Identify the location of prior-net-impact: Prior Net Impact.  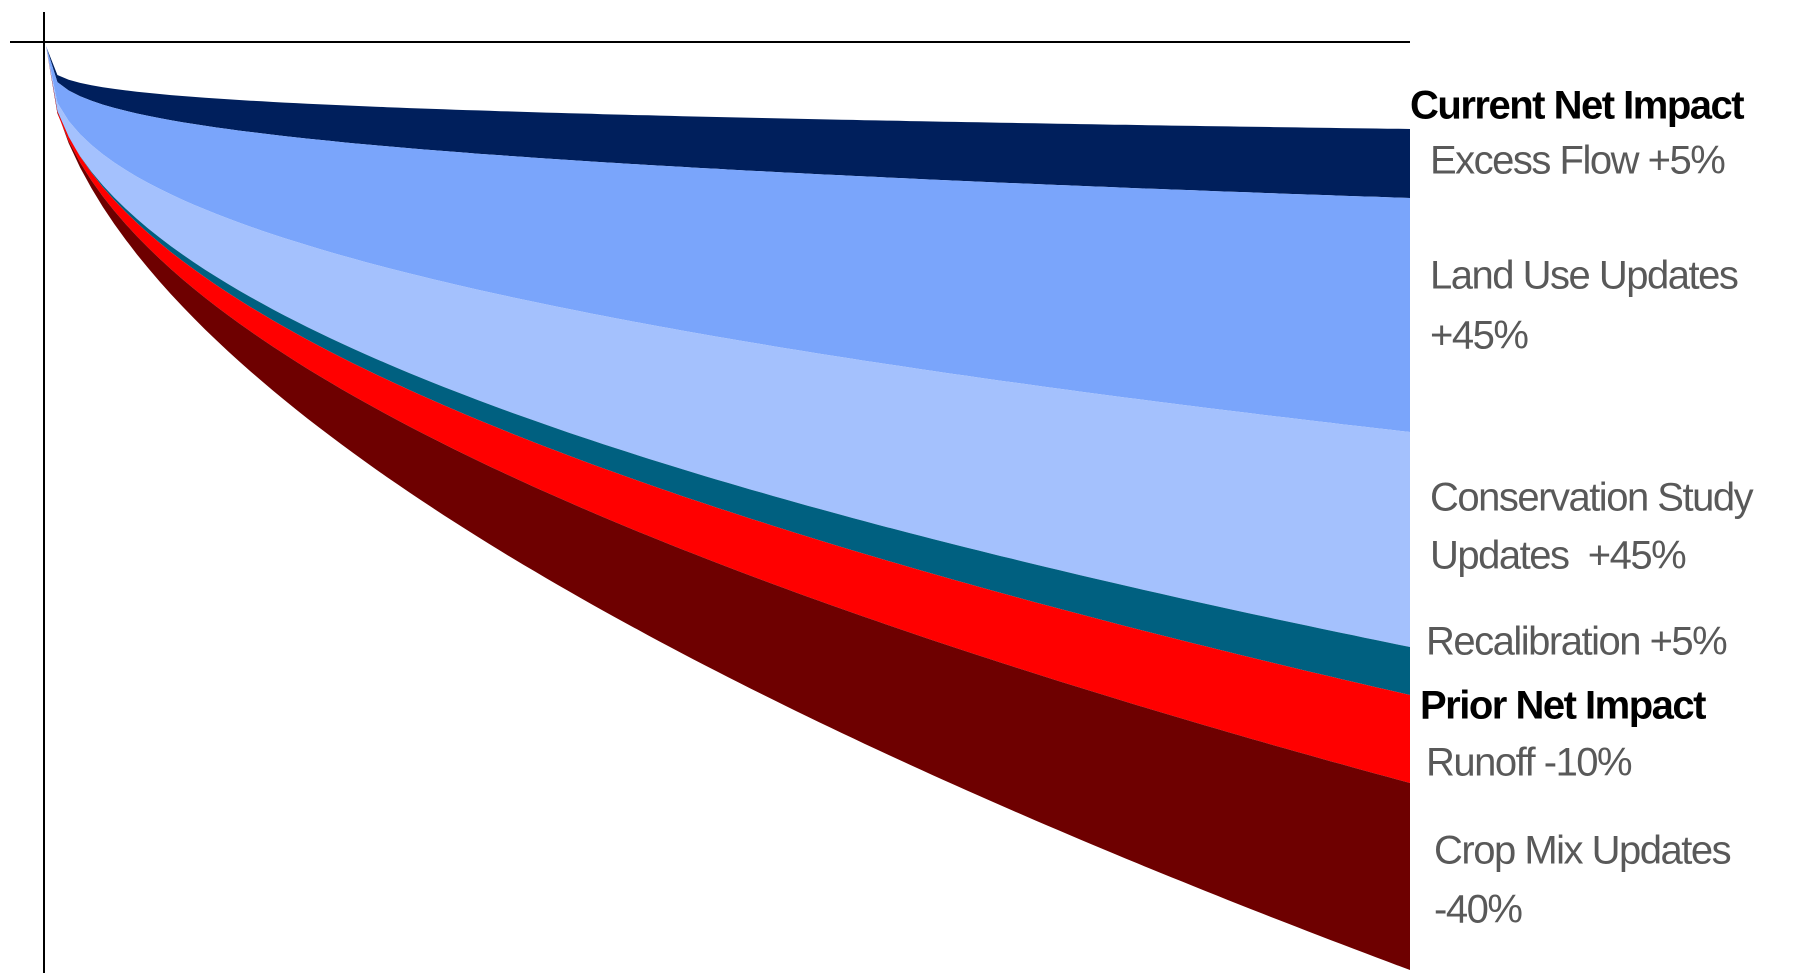
(1563, 706).